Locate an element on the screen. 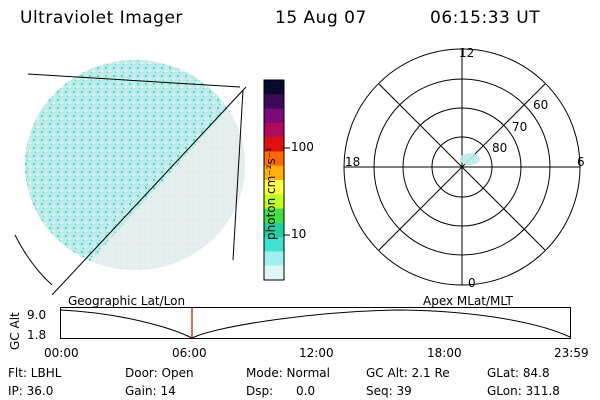 This screenshot has width=600, height=400. timeline-left-title: Geographic Lat/Lon is located at coordinates (127, 301).